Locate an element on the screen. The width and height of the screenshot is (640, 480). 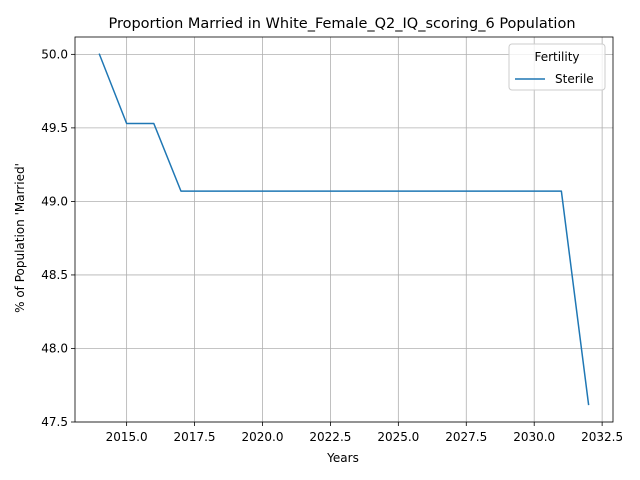
legend-title: Fertility is located at coordinates (556, 57).